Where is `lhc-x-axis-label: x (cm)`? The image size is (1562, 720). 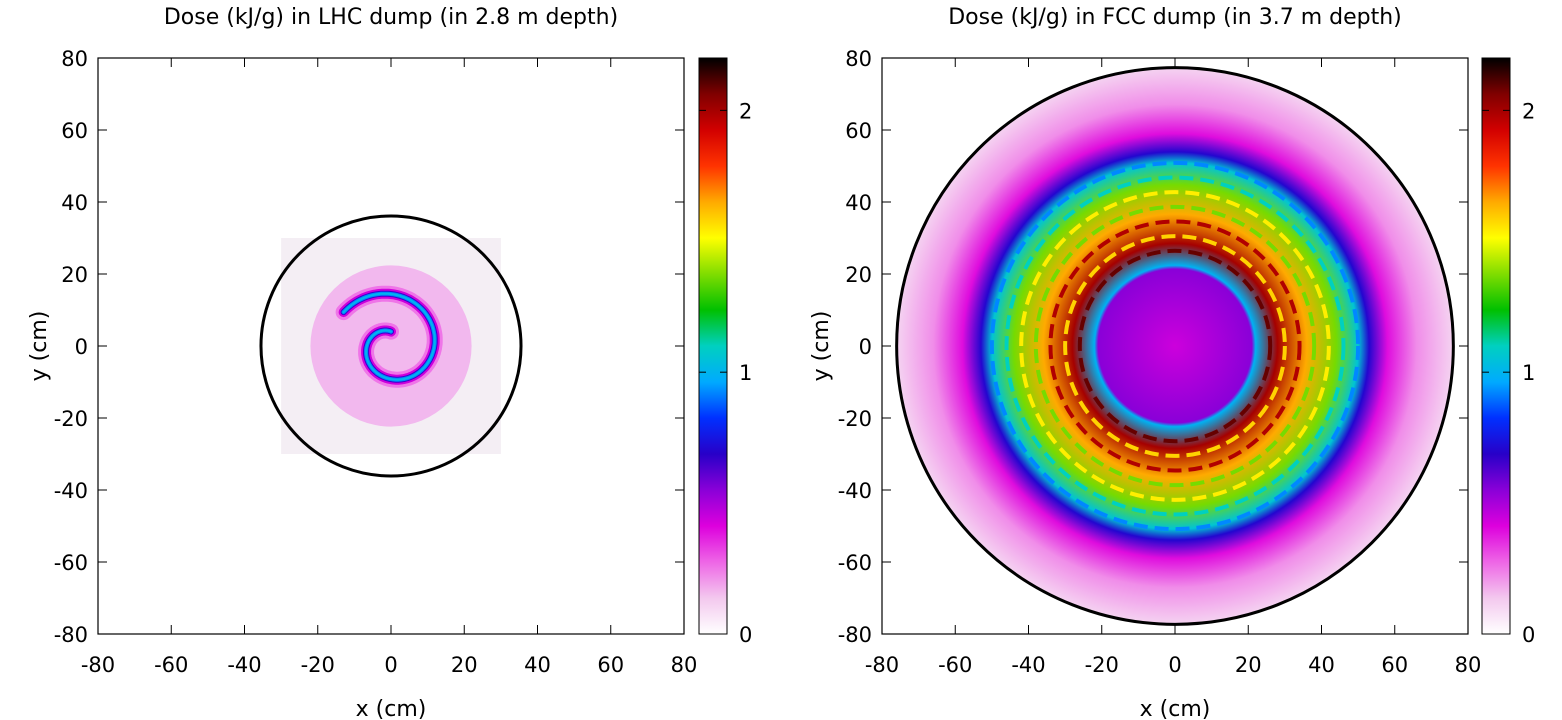
lhc-x-axis-label: x (cm) is located at coordinates (391, 708).